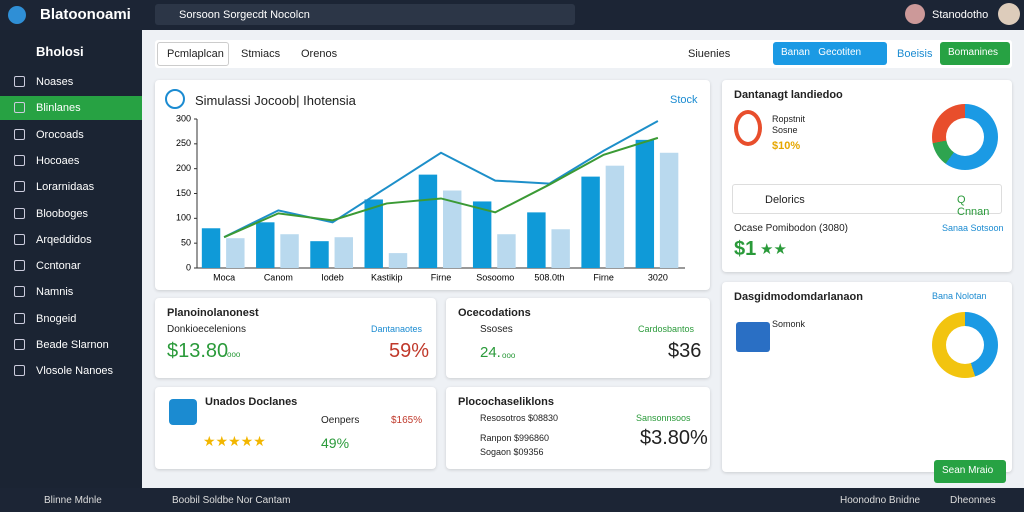  What do you see at coordinates (183, 143) in the screenshot?
I see `y-tick-label: 250` at bounding box center [183, 143].